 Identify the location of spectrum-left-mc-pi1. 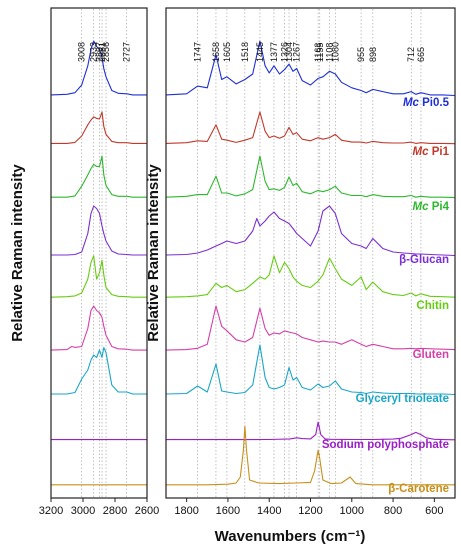
(99, 127).